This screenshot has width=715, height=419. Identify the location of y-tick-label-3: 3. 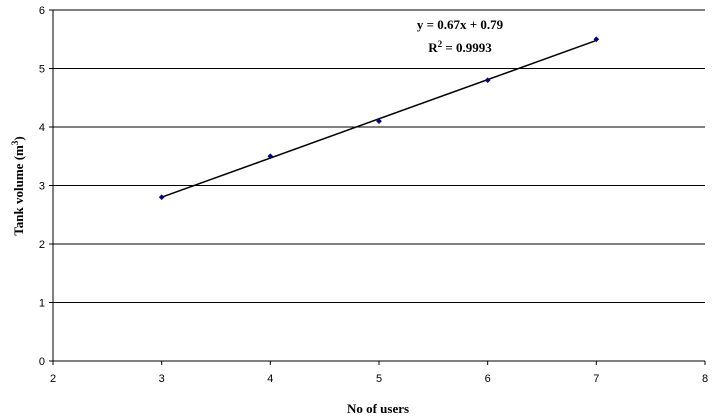
(42, 187).